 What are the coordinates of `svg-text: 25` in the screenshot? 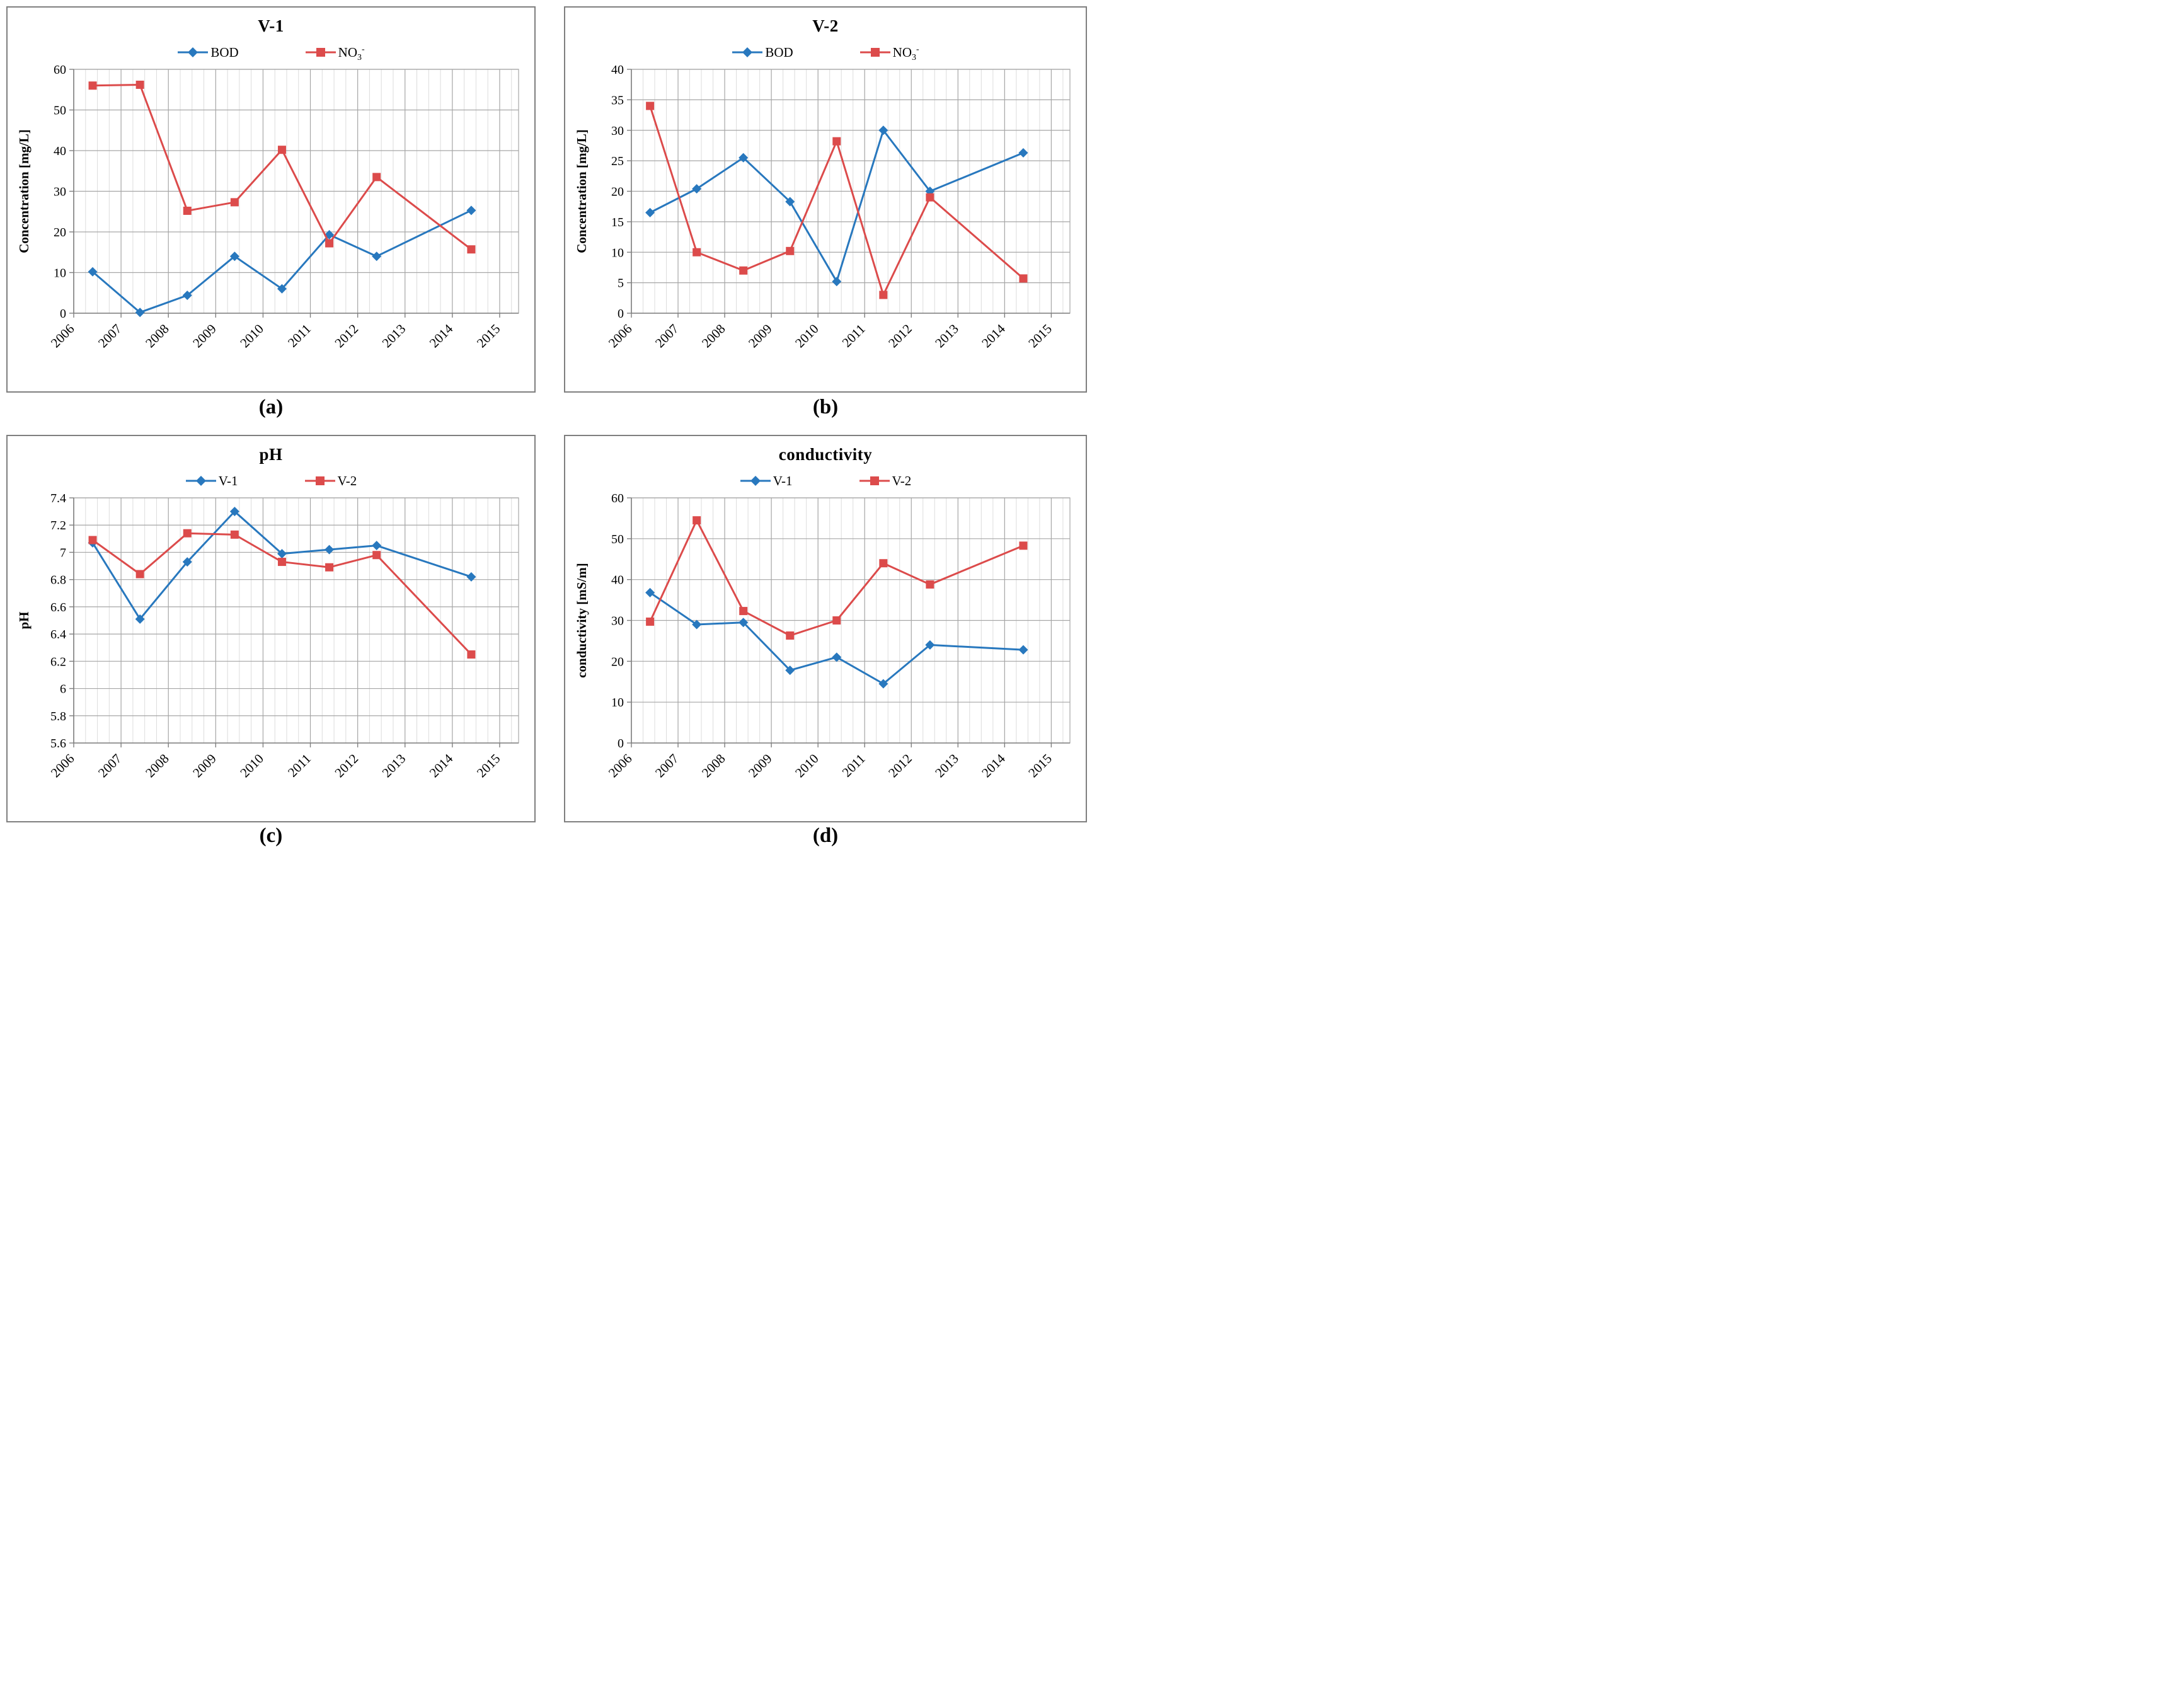 It's located at (617, 161).